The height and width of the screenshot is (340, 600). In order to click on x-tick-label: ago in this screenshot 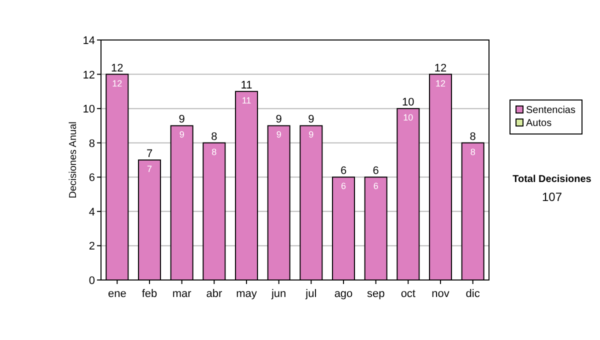, I will do `click(343, 294)`.